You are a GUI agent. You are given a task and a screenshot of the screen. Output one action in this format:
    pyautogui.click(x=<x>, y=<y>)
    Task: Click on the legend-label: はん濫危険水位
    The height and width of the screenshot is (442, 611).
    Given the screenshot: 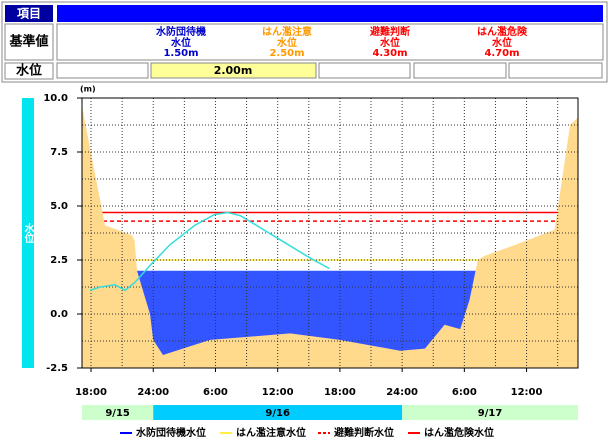 What is the action you would take?
    pyautogui.click(x=459, y=432)
    